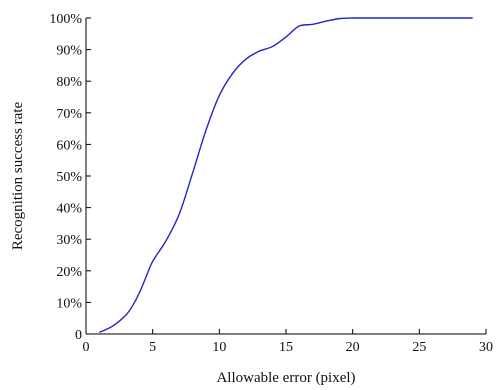  I want to click on x-tick-label: 15, so click(286, 347).